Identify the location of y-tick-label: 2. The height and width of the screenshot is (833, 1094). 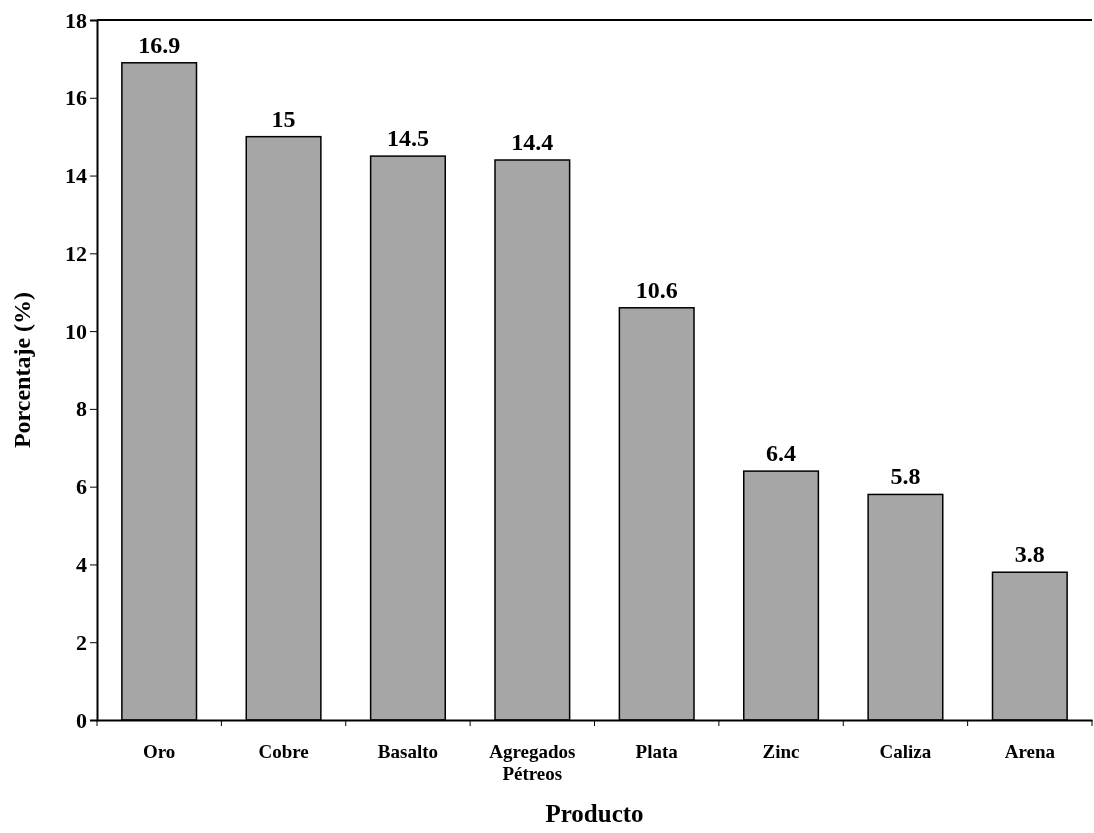
(81, 642).